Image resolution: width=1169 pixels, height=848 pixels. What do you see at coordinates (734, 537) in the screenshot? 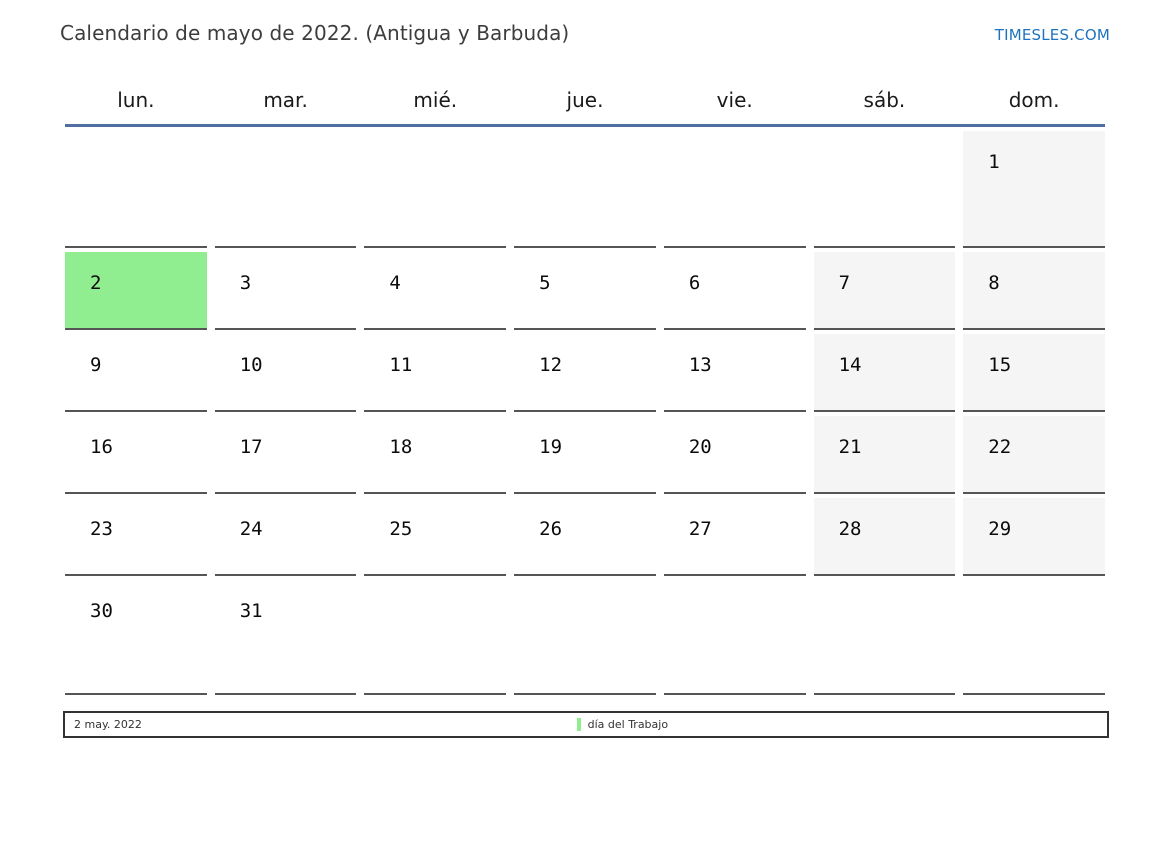
I see `day-cell-27: 27` at bounding box center [734, 537].